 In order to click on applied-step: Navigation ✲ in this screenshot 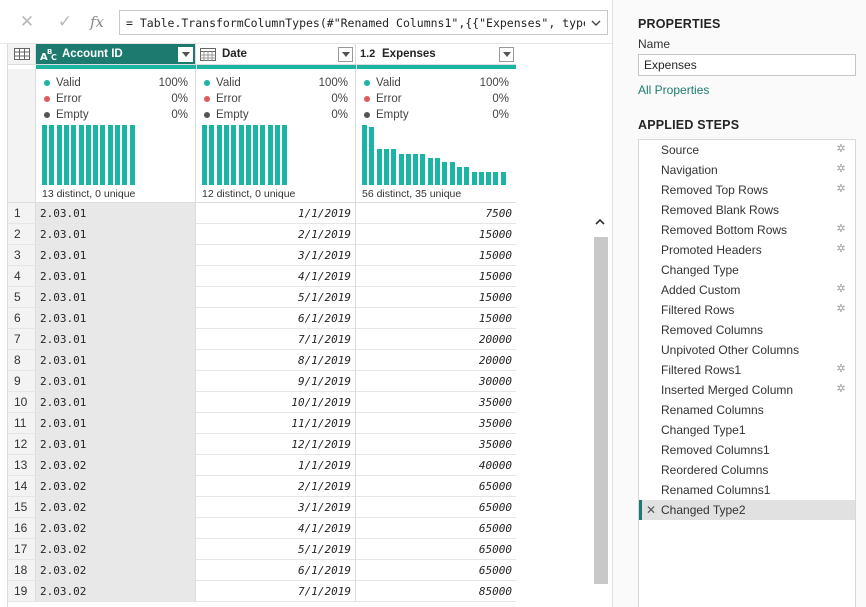, I will do `click(747, 170)`.